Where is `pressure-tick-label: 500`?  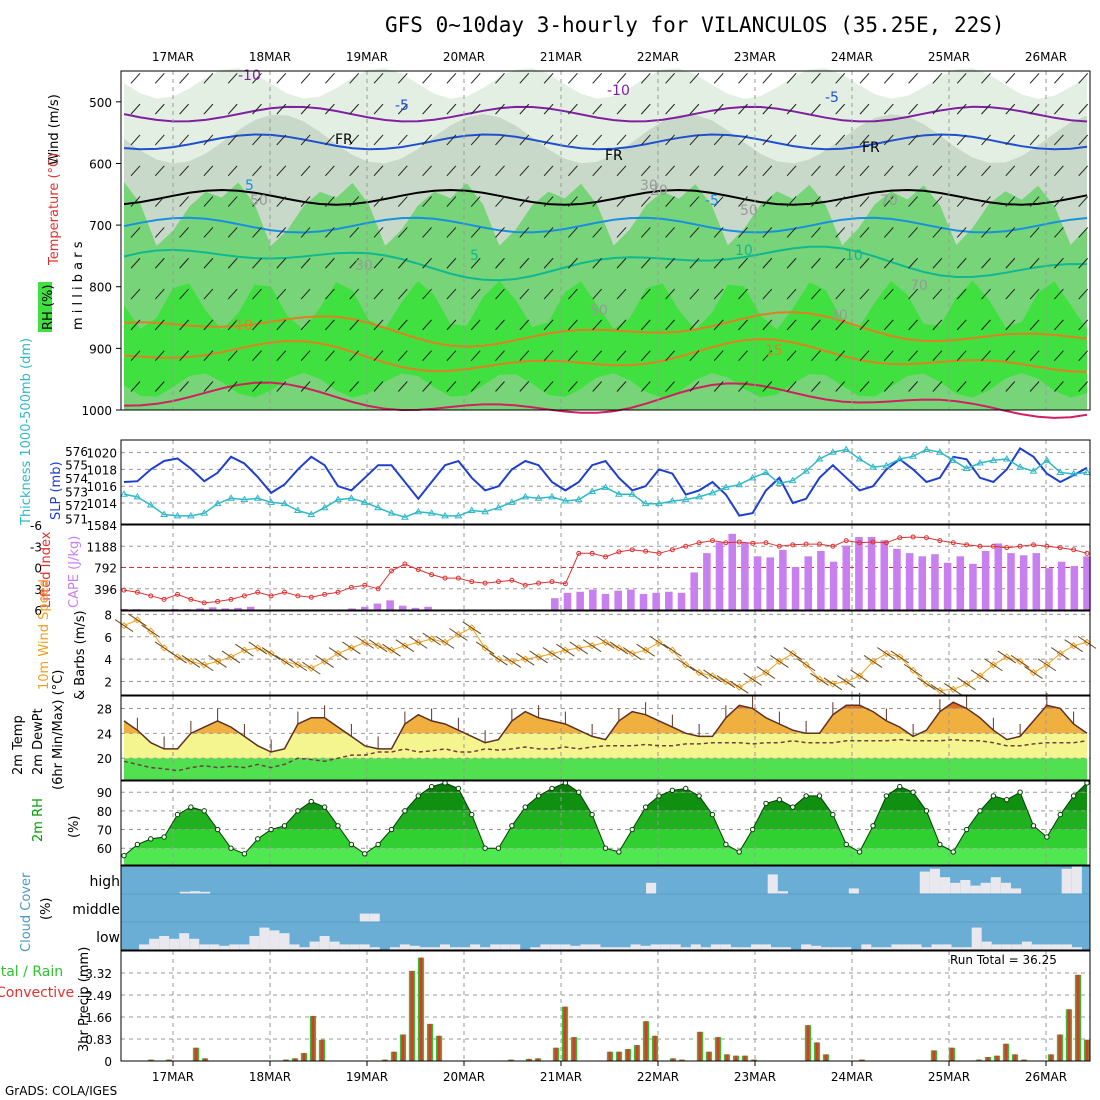 pressure-tick-label: 500 is located at coordinates (100, 103).